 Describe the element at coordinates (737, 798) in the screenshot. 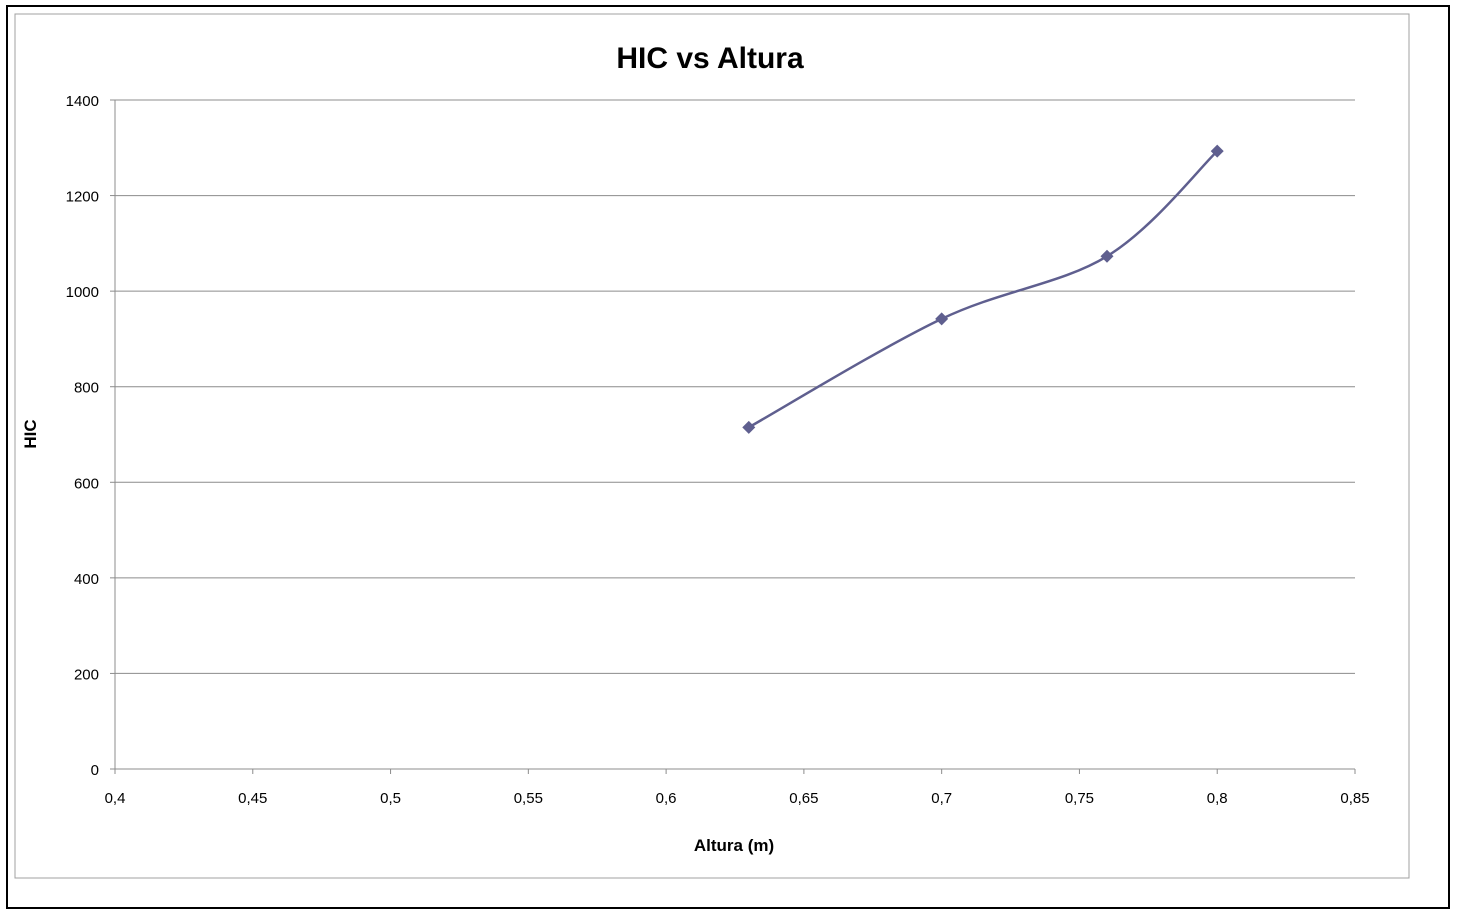

I see `x-tick-labels: 0,4 0,45 0,5 0,55 0,6 0,65 0,7 0,75 0,8 0,85` at that location.